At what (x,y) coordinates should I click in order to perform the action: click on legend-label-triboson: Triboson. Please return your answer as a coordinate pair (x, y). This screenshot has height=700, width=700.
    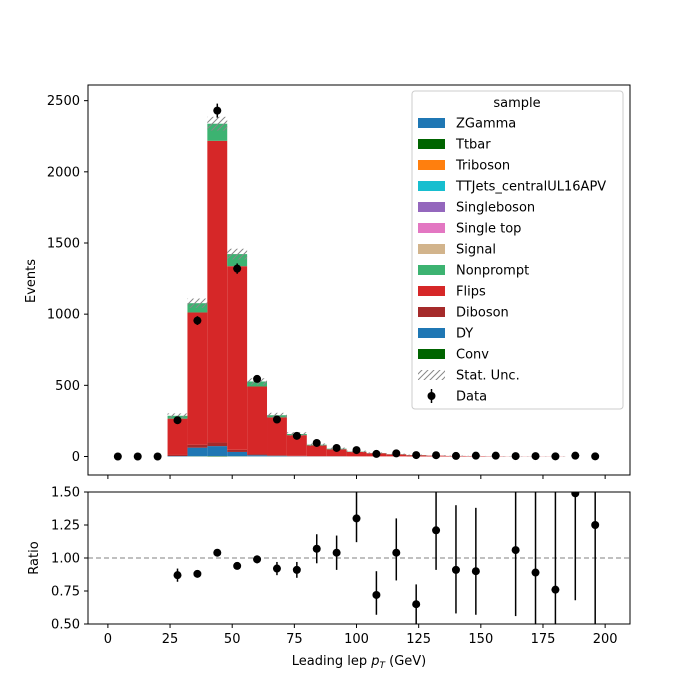
    Looking at the image, I should click on (482, 166).